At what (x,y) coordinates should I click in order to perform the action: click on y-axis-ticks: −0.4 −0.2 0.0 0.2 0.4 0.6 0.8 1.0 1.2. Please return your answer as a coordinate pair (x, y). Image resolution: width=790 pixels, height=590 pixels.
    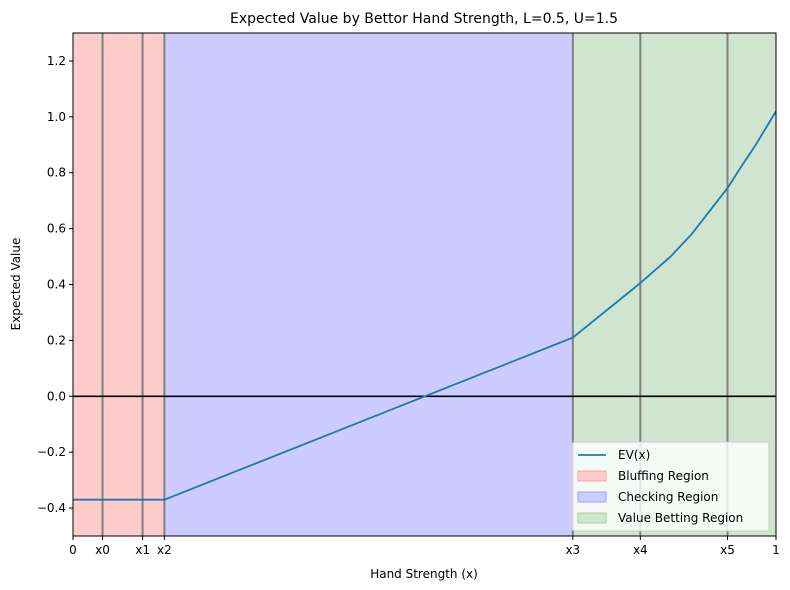
    Looking at the image, I should click on (55, 284).